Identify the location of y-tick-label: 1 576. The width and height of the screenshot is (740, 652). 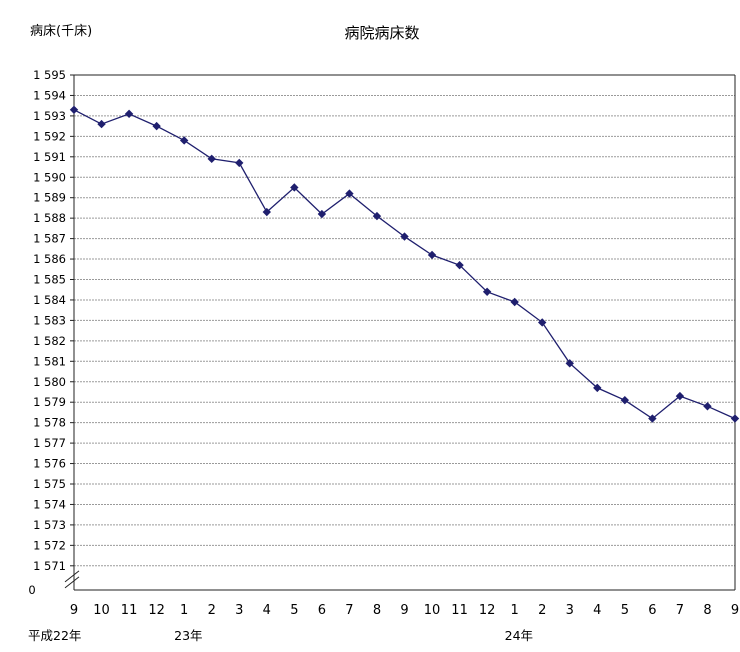
(49, 464).